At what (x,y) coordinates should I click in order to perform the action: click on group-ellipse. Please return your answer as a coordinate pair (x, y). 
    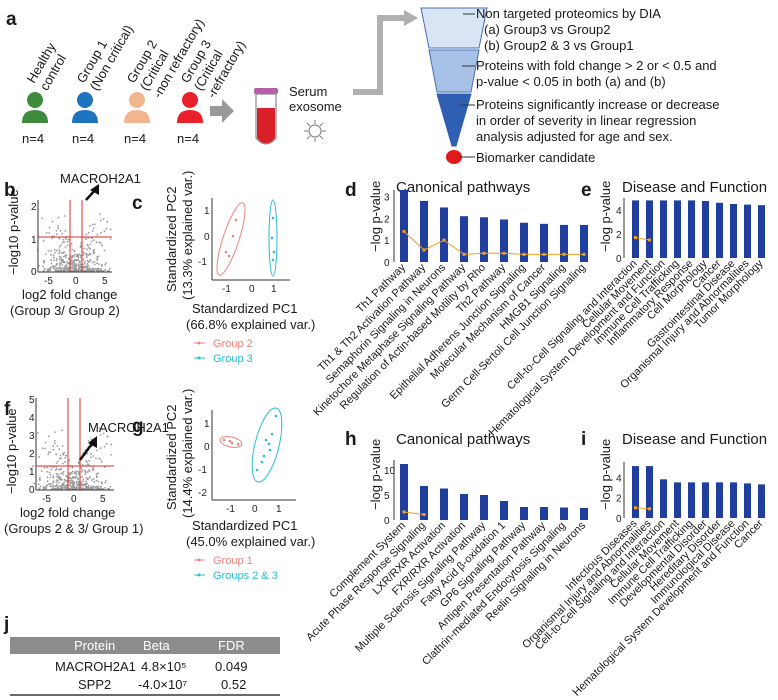
    Looking at the image, I should click on (267, 445).